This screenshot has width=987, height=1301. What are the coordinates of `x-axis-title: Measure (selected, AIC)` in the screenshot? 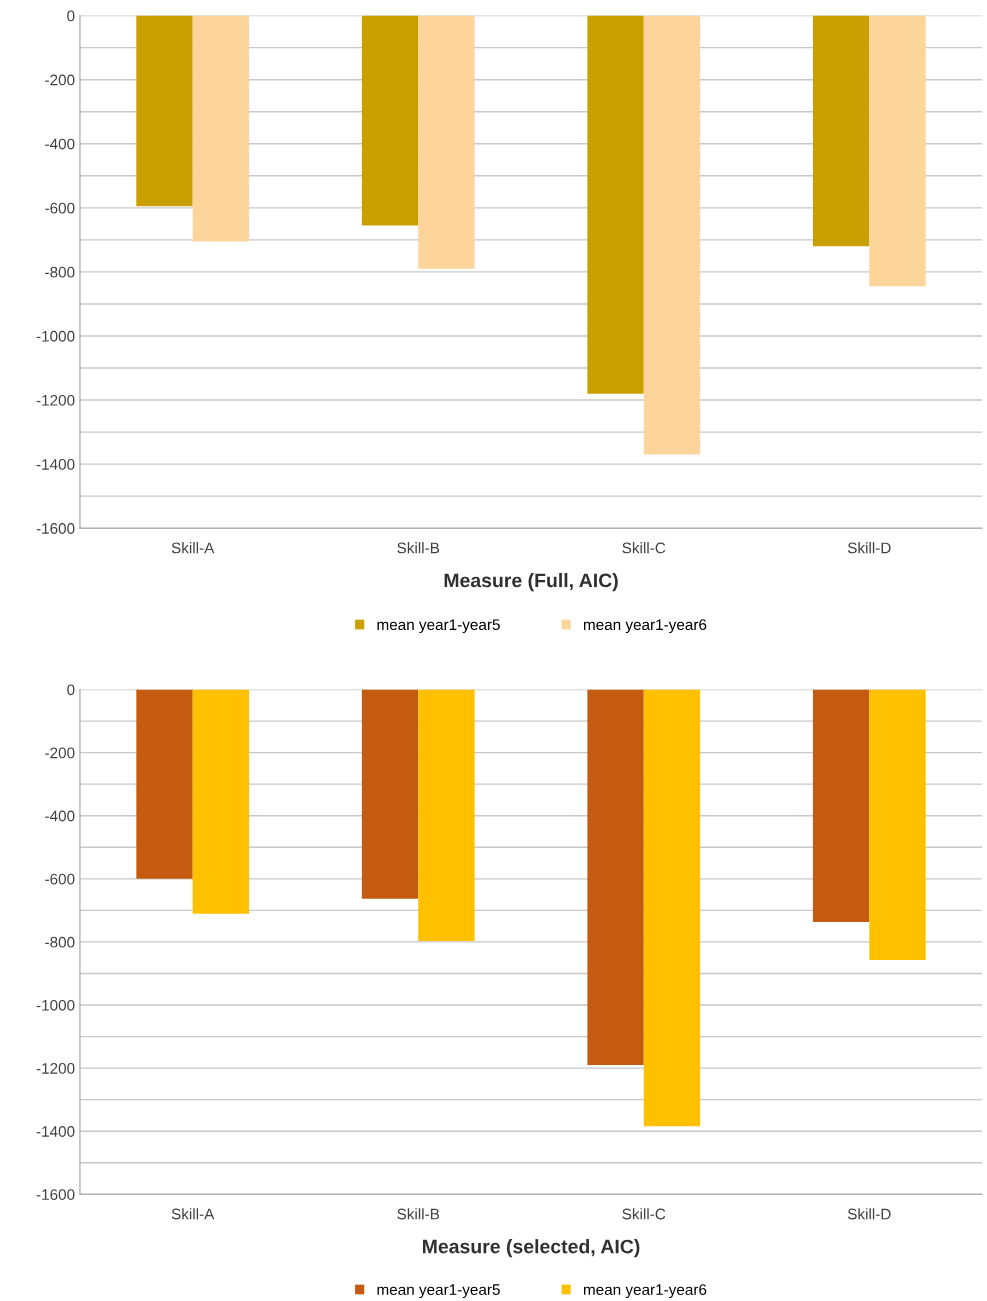 It's located at (531, 1248).